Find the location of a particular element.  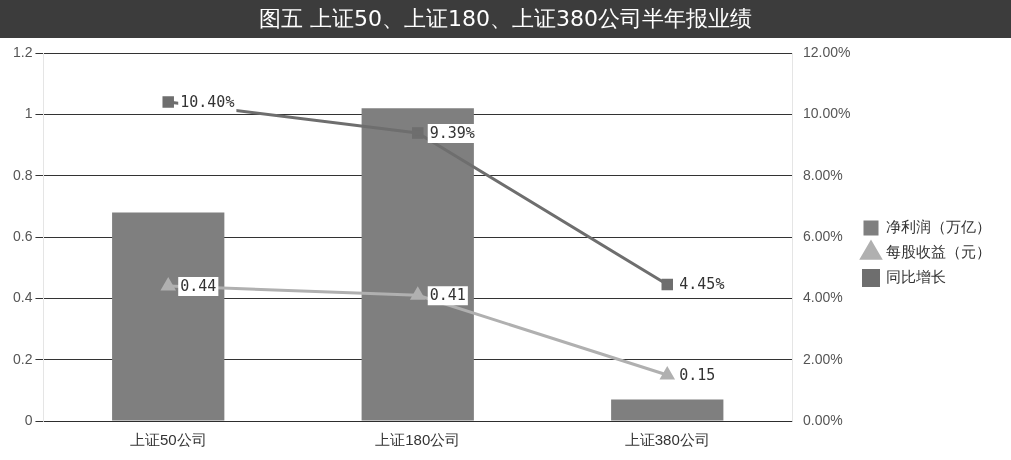

y-tick-label: 0.6 is located at coordinates (22, 235).